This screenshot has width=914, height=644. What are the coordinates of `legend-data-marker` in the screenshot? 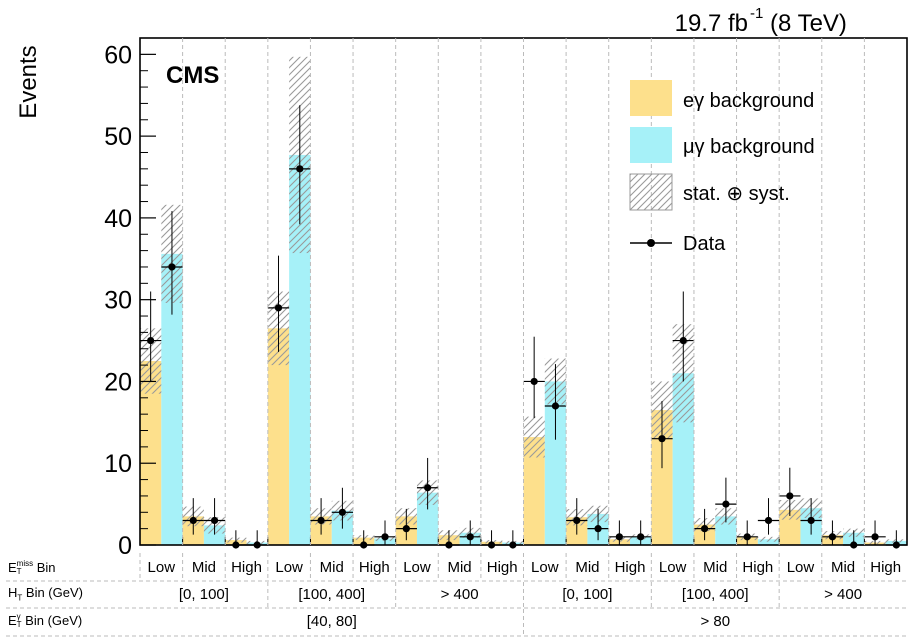 It's located at (651, 243).